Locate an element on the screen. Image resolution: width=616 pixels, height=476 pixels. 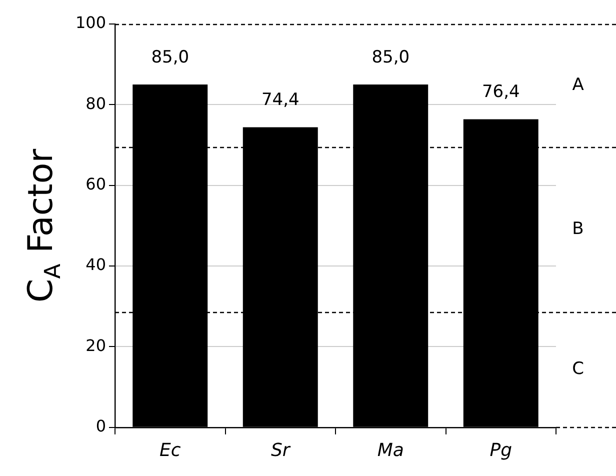
y-tick-label: 0 is located at coordinates (101, 426).